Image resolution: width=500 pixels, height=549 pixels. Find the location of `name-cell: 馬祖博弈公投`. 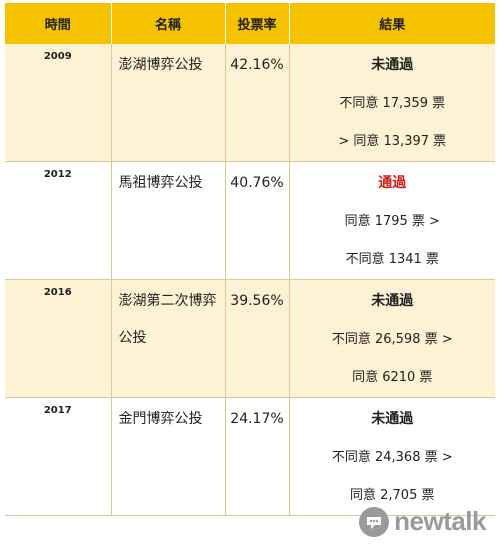

name-cell: 馬祖博弈公投 is located at coordinates (168, 220).